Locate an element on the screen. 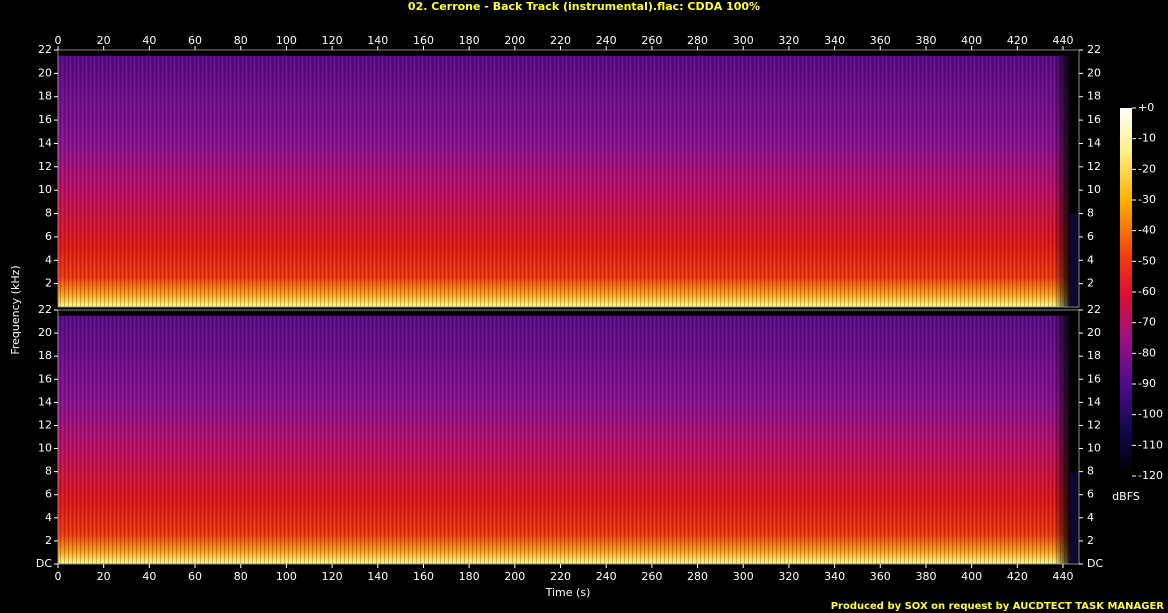  x-tick-label: 440 is located at coordinates (1063, 40).